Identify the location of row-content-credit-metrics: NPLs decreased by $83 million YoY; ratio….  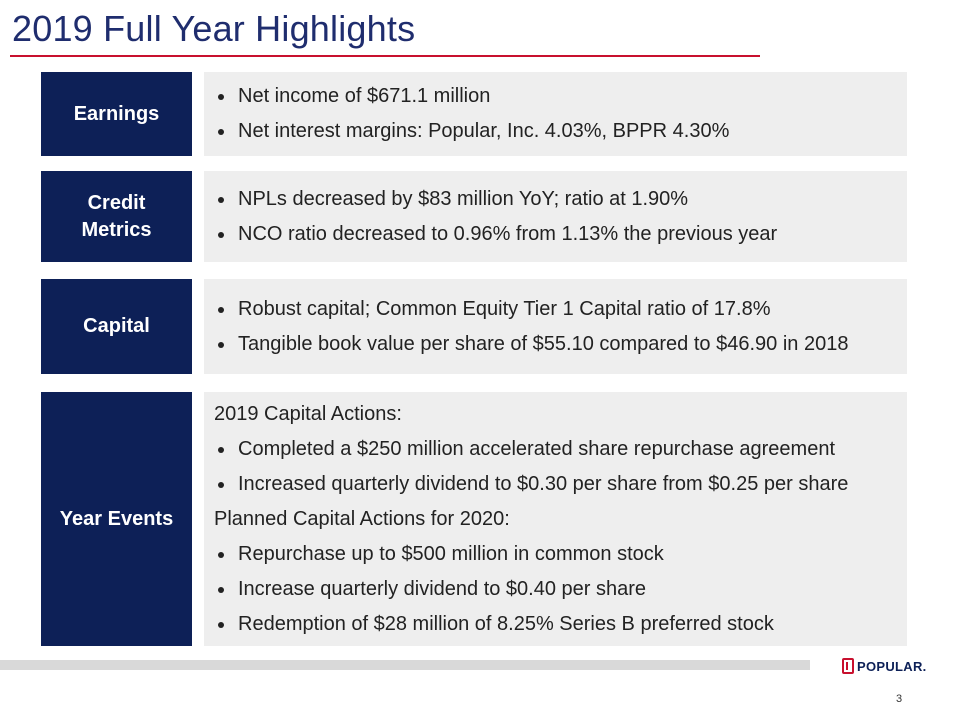
(555, 216).